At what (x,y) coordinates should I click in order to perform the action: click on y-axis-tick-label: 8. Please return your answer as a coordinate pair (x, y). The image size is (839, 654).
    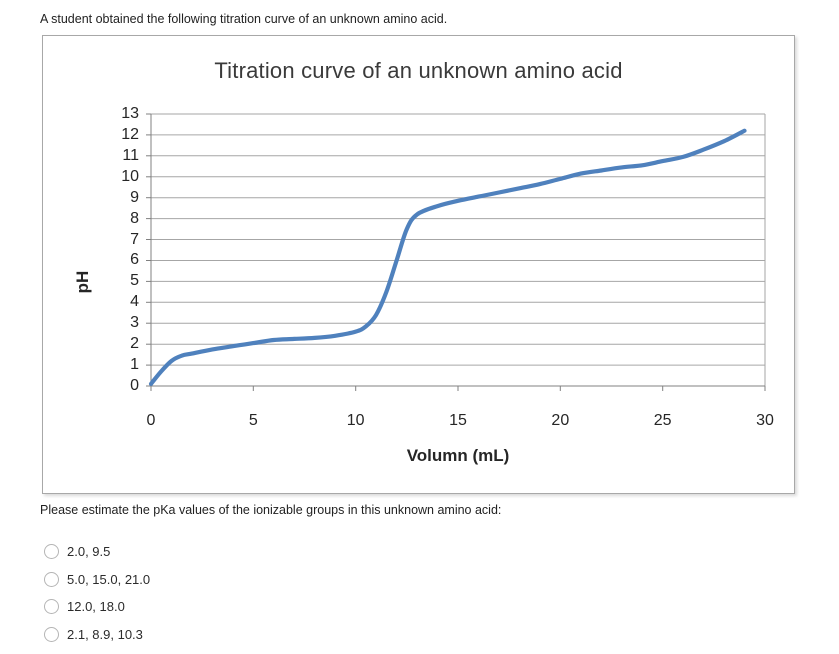
    Looking at the image, I should click on (134, 218).